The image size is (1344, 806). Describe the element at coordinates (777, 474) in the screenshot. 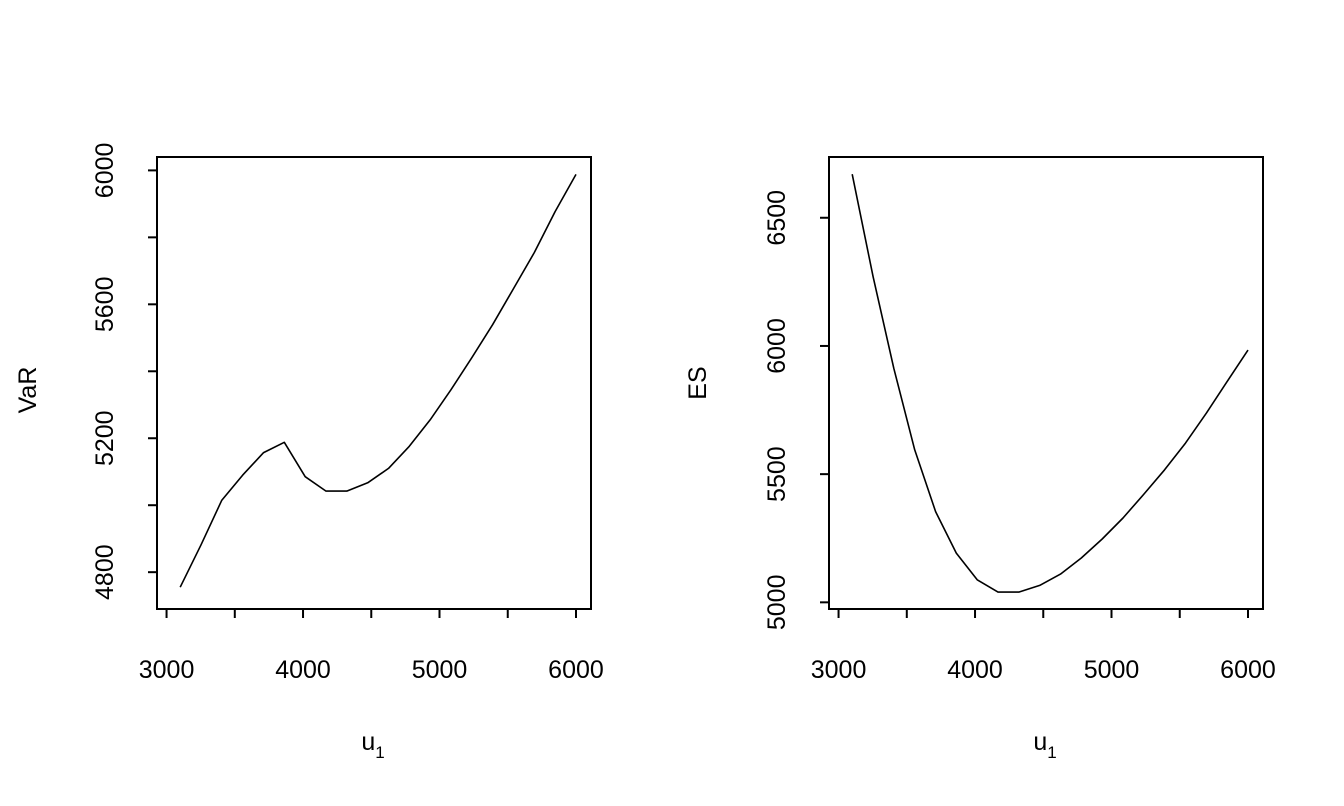

I see `y-tick-label: 5500` at that location.